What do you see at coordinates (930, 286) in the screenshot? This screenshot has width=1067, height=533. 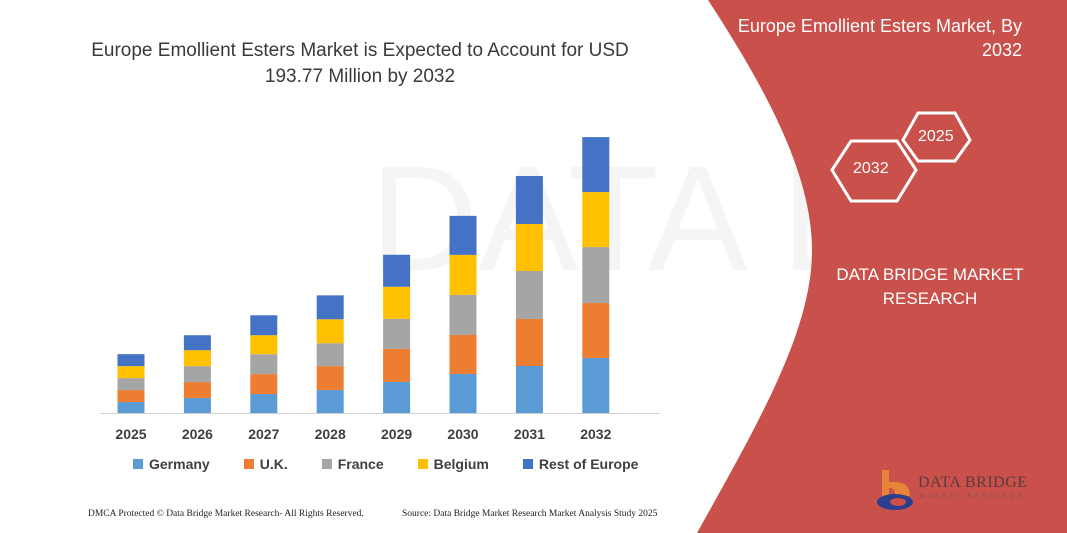 I see `brand-name: DATA BRIDGE MARKET RESEARCH` at bounding box center [930, 286].